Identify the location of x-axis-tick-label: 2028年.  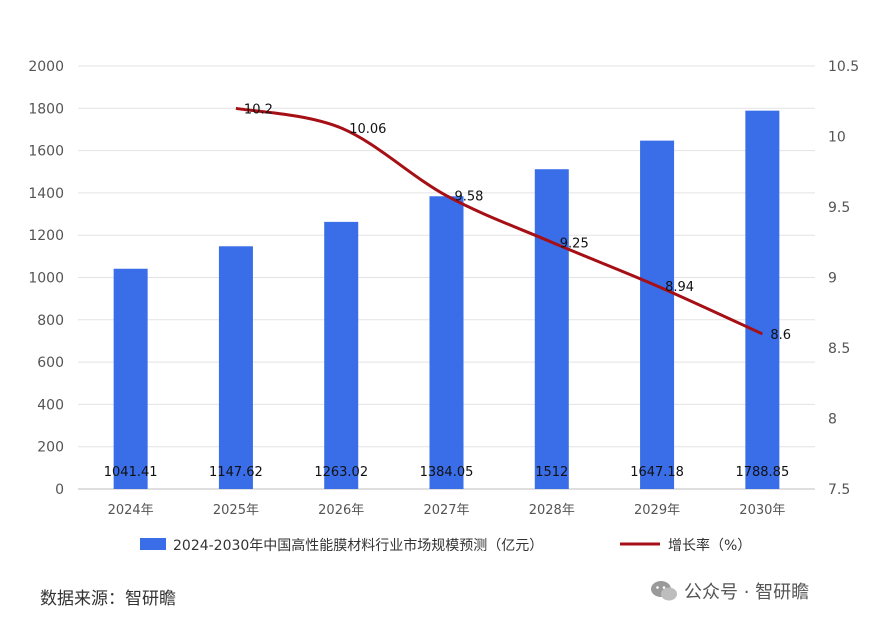
(552, 510).